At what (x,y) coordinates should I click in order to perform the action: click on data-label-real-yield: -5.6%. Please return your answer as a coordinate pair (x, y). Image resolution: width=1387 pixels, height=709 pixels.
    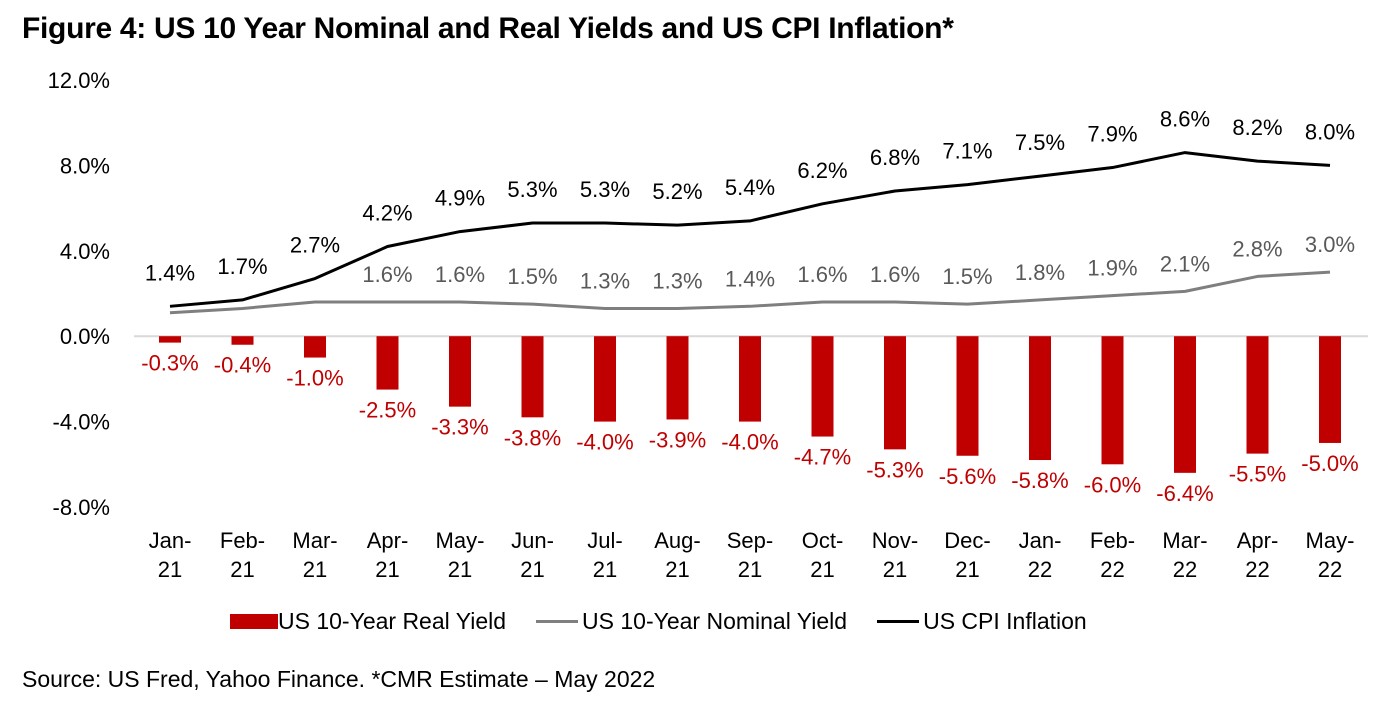
    Looking at the image, I should click on (967, 476).